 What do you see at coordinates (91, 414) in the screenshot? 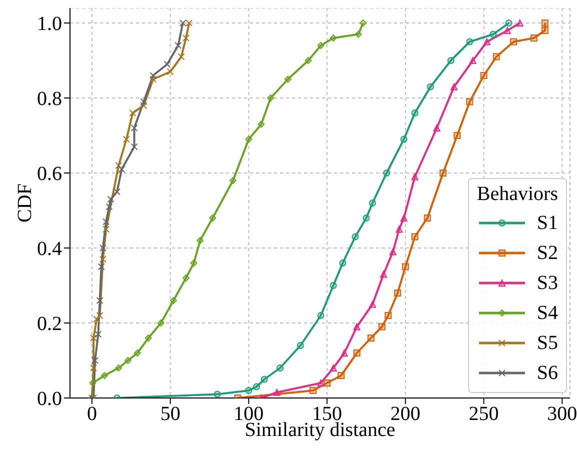
I see `x-tick-label: 0` at bounding box center [91, 414].